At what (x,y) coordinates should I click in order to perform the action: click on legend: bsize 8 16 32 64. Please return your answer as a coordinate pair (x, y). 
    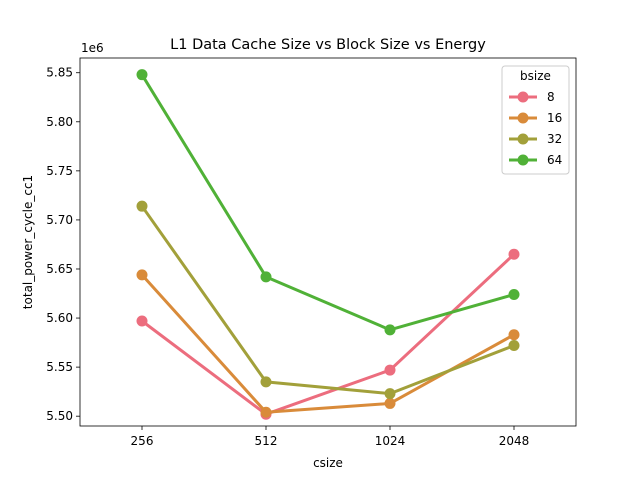
    Looking at the image, I should click on (535, 120).